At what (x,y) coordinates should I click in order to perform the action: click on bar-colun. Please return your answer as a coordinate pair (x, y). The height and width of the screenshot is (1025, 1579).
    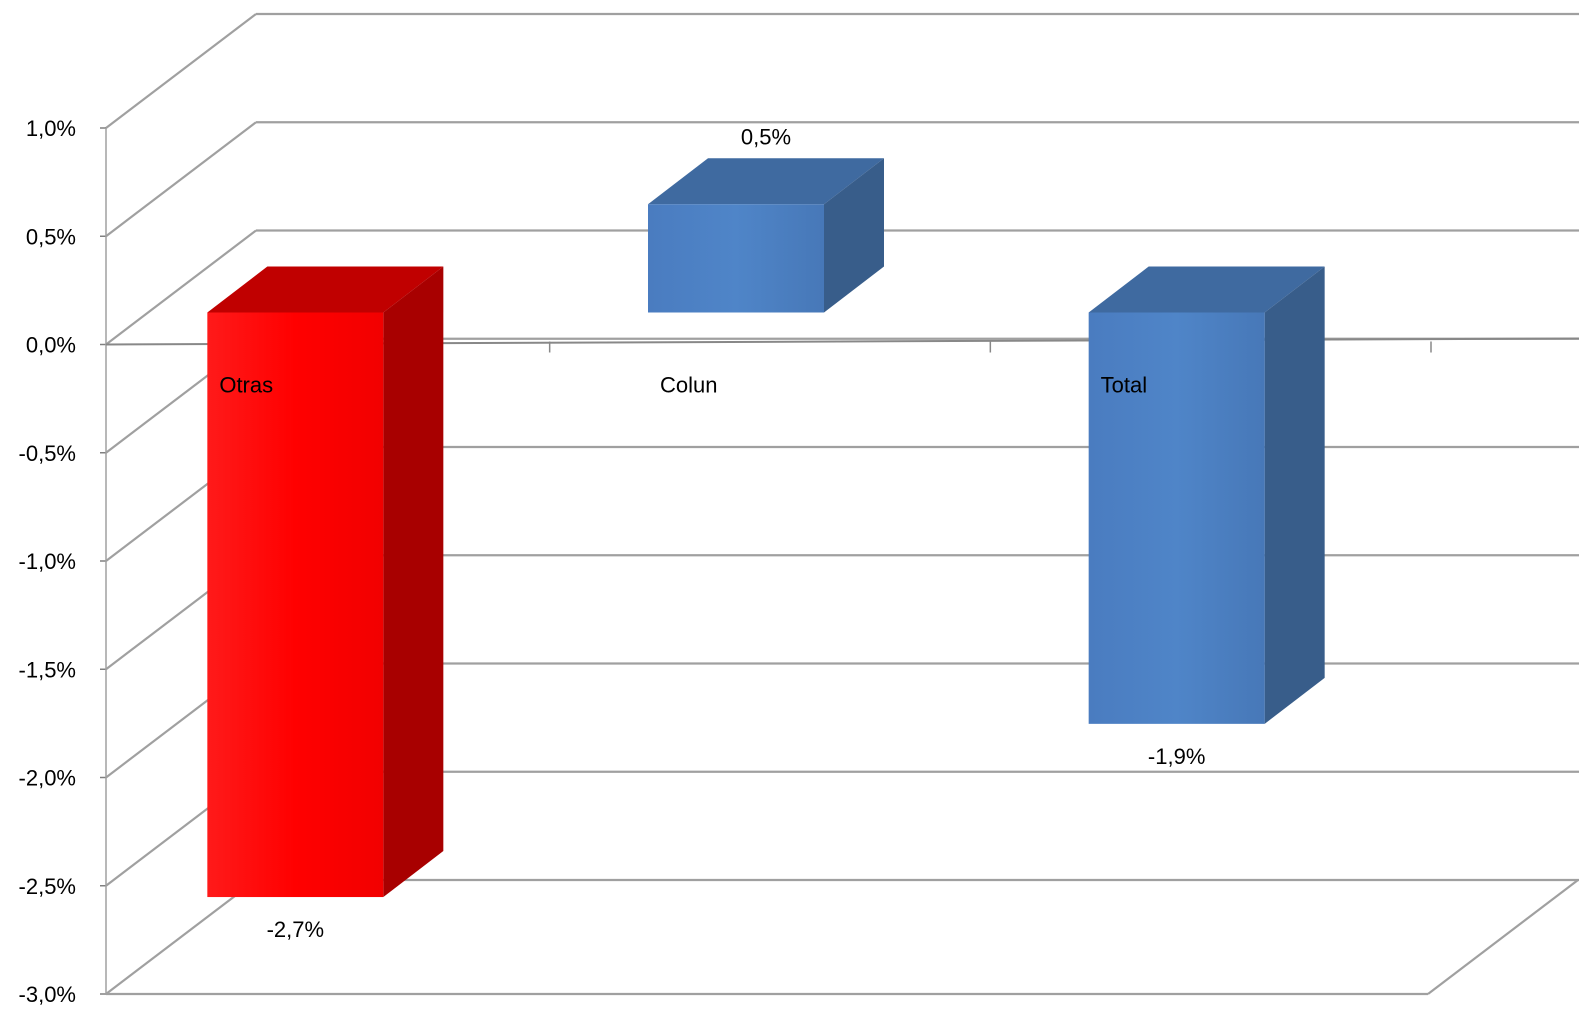
    Looking at the image, I should click on (766, 235).